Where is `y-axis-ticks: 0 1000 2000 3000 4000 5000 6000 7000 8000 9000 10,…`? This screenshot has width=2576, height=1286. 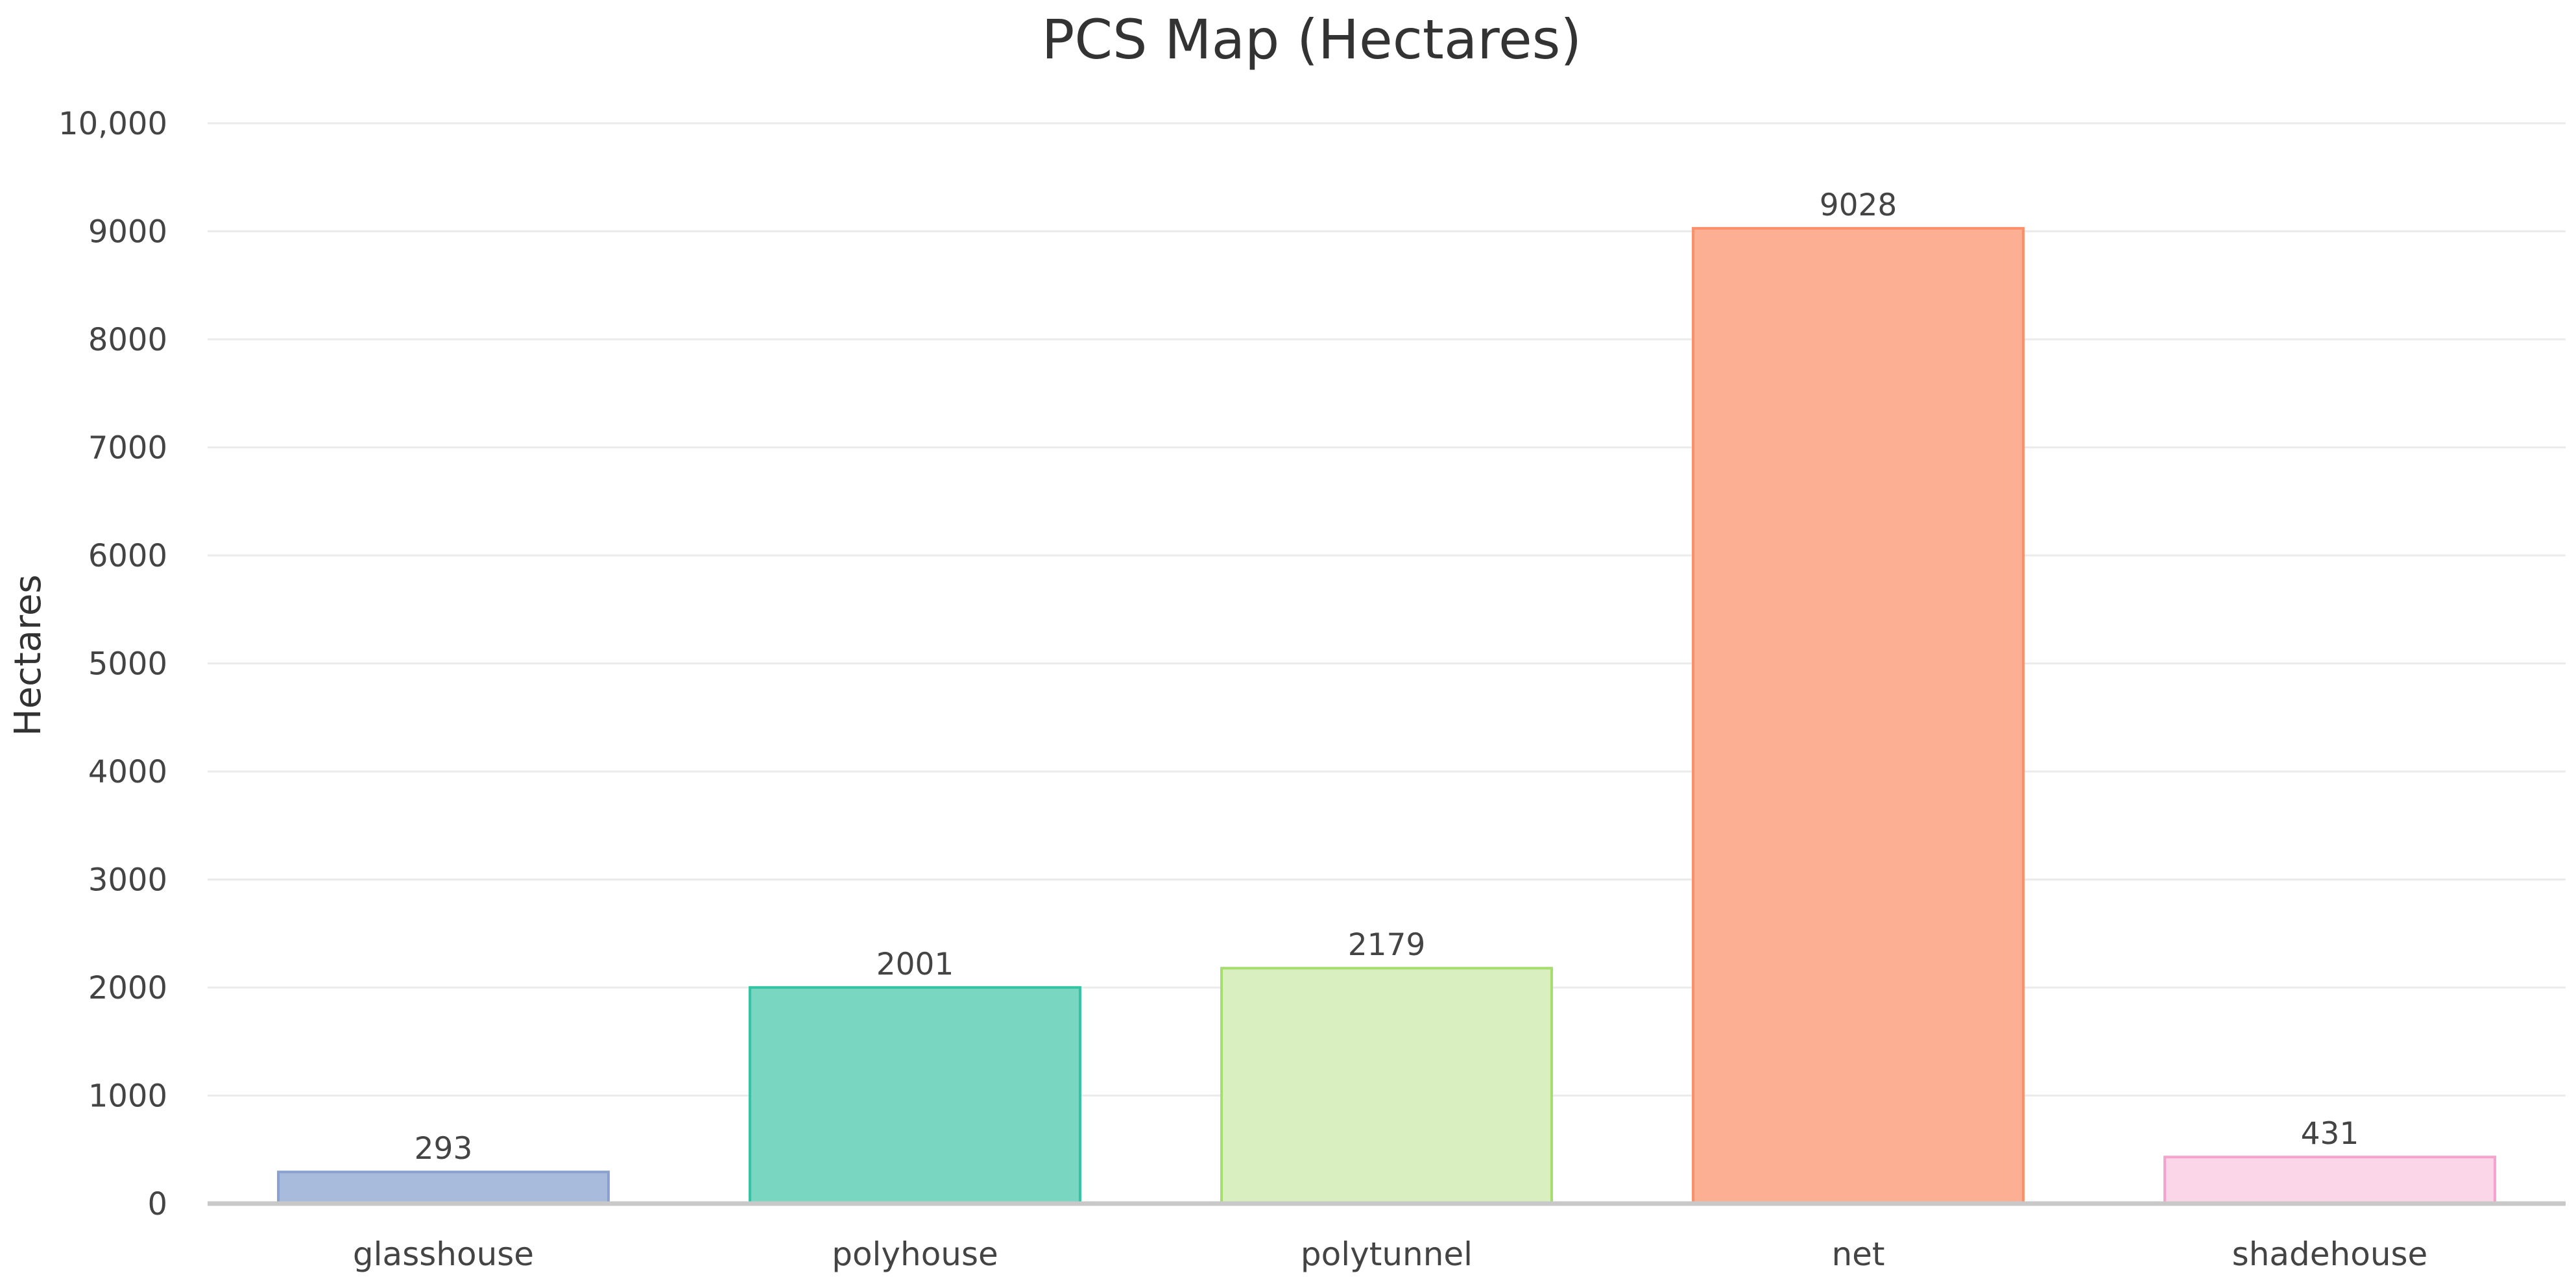
y-axis-ticks: 0 1000 2000 3000 4000 5000 6000 7000 8000 9000 10,… is located at coordinates (112, 664).